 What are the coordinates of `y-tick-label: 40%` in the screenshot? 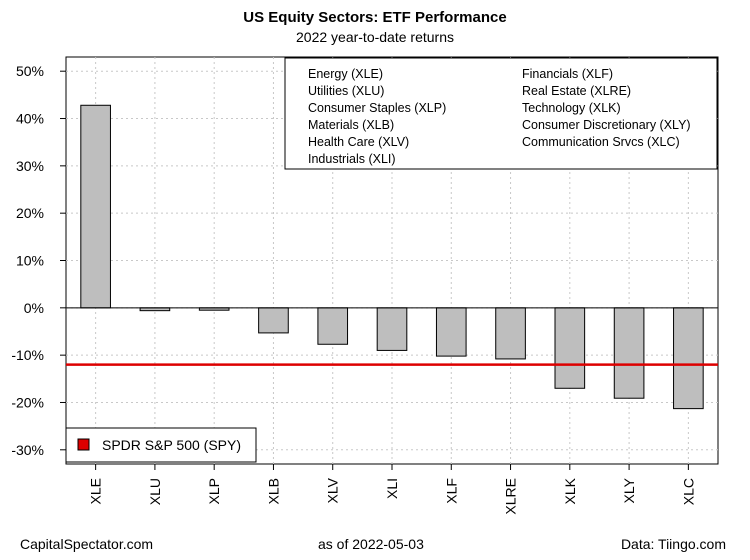 It's located at (30, 119).